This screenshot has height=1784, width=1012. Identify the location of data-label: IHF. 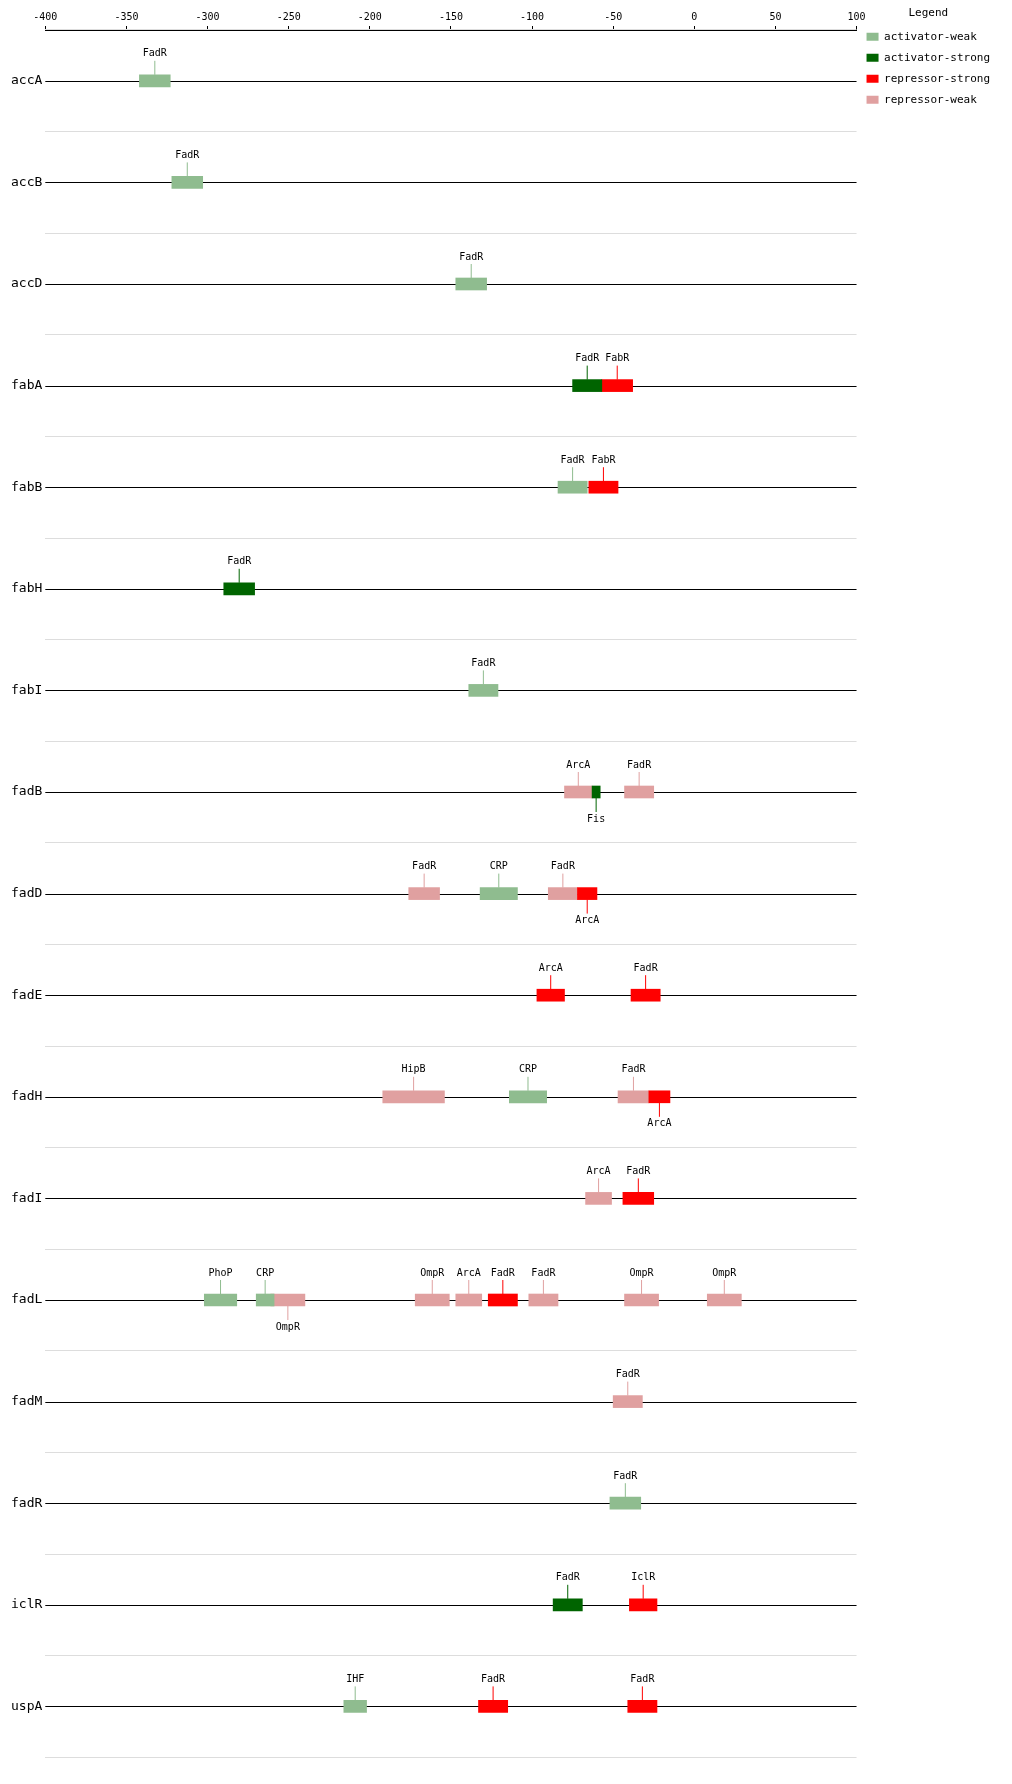
(355, 1678).